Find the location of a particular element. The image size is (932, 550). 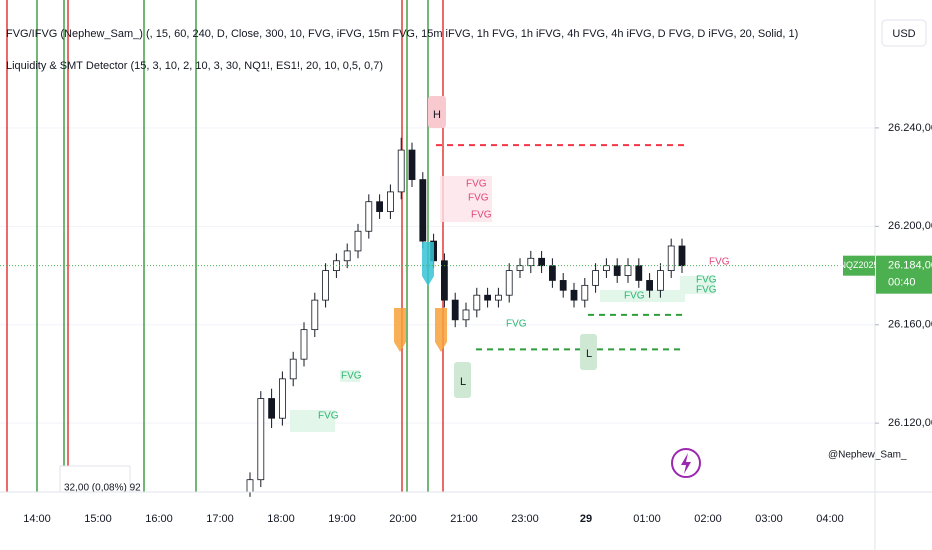

icon-bolt is located at coordinates (686, 463).